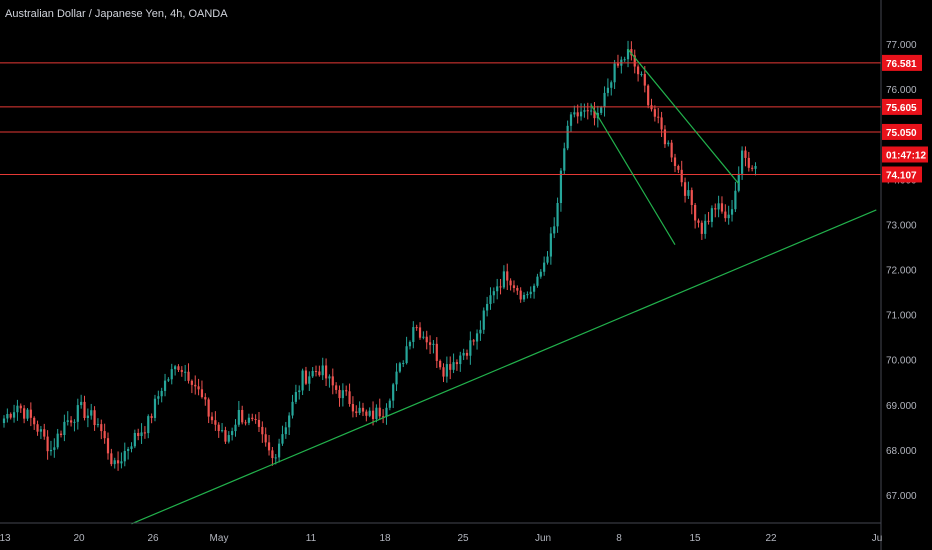  I want to click on x-tick-label: 13, so click(5, 538).